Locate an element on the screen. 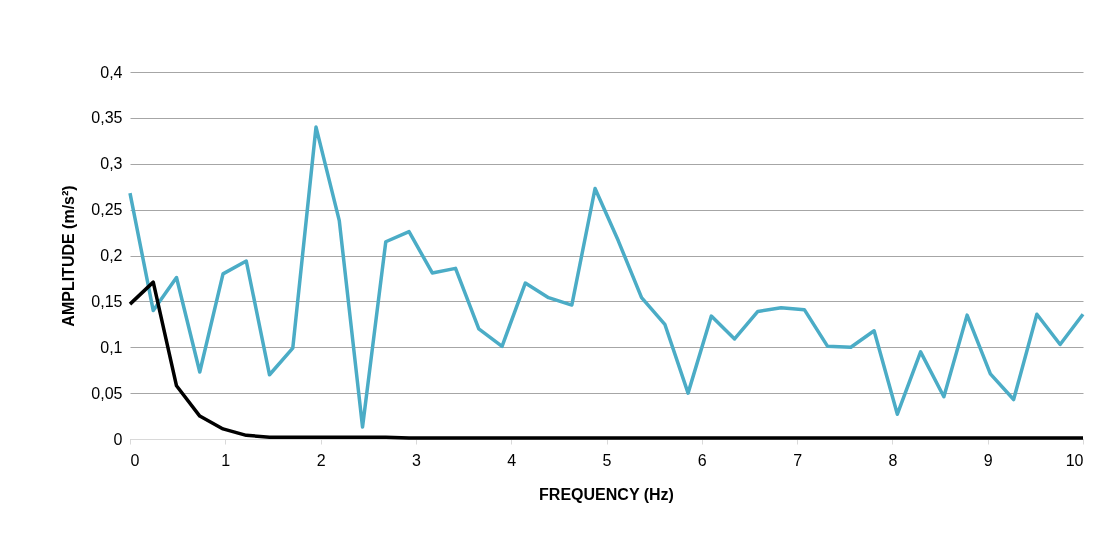 The width and height of the screenshot is (1100, 549). x-tick-label: 0 is located at coordinates (135, 460).